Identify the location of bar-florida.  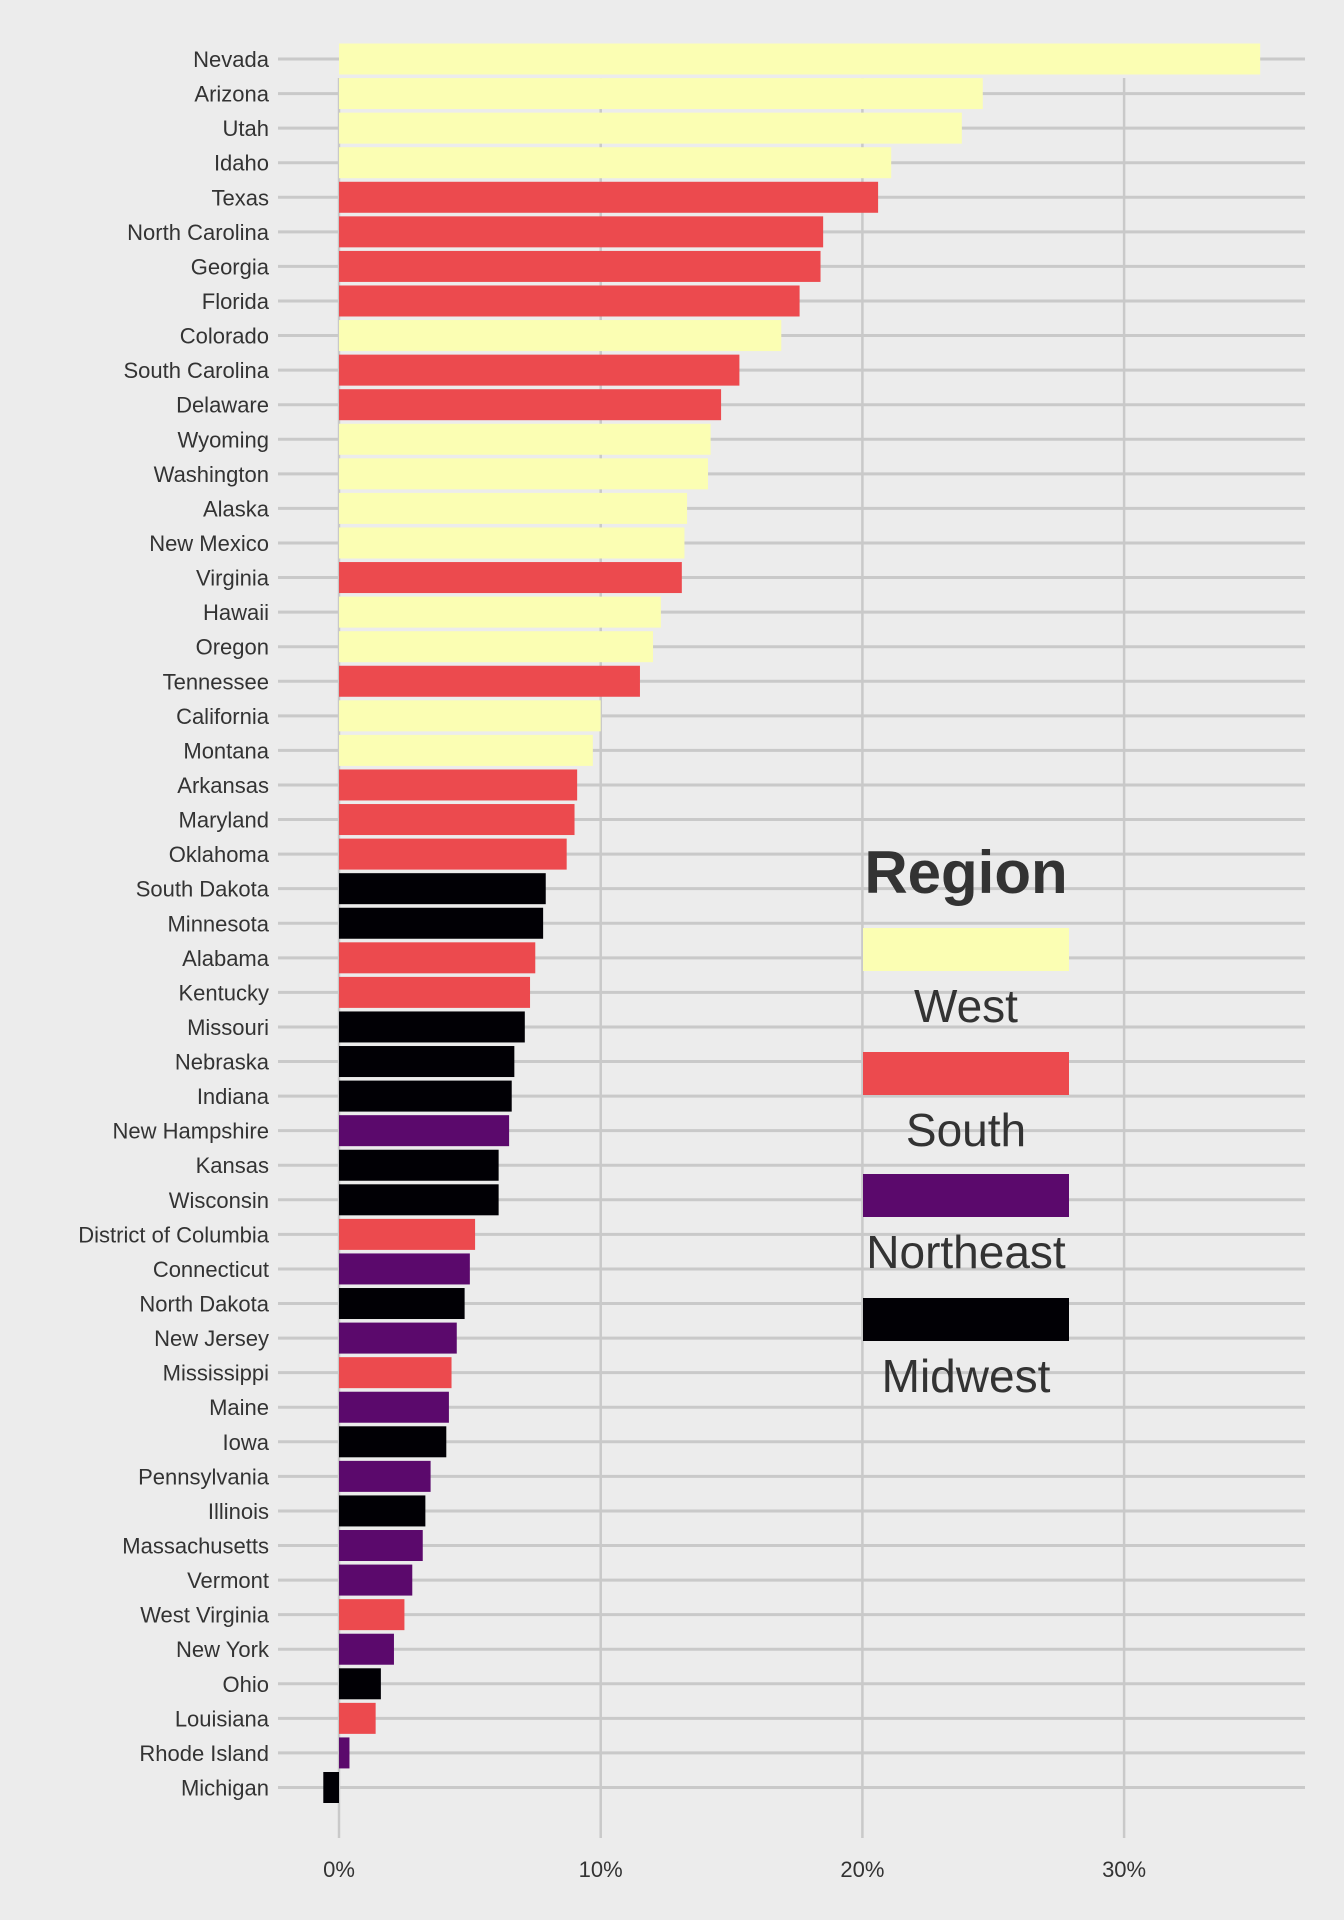
(569, 301).